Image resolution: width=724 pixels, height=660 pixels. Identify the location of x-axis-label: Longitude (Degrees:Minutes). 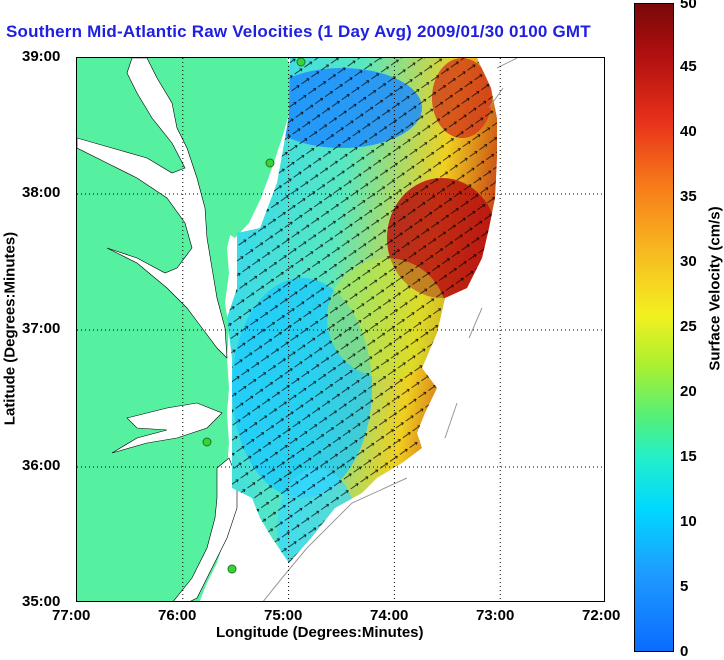
(320, 632).